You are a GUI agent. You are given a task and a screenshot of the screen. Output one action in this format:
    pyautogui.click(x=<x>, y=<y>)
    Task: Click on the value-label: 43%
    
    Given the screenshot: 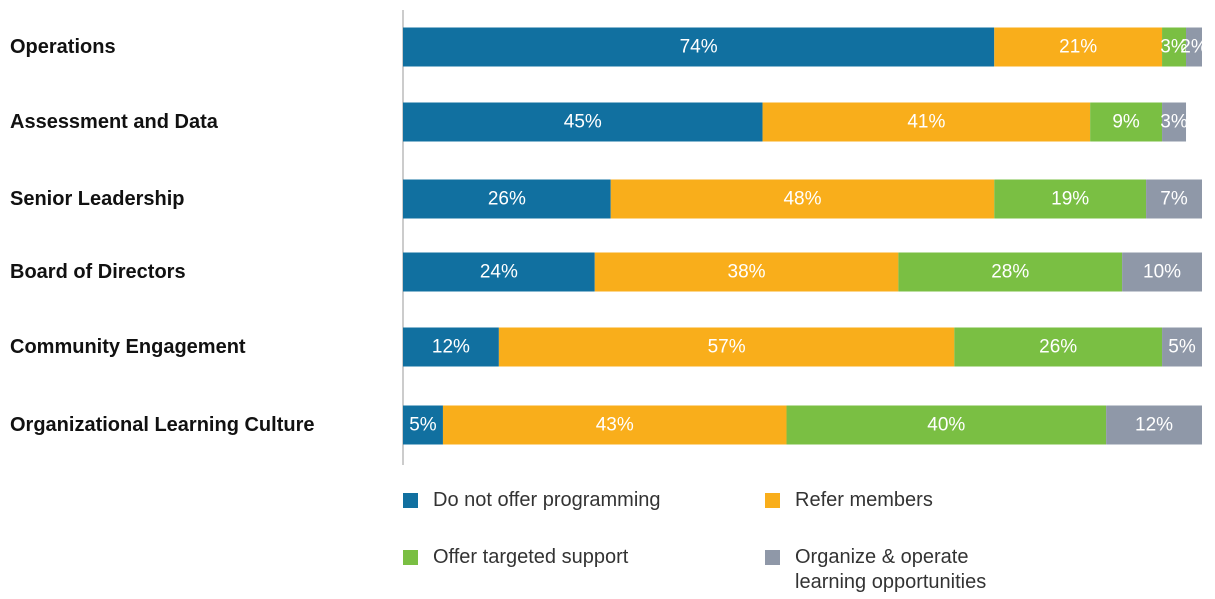 What is the action you would take?
    pyautogui.click(x=615, y=425)
    